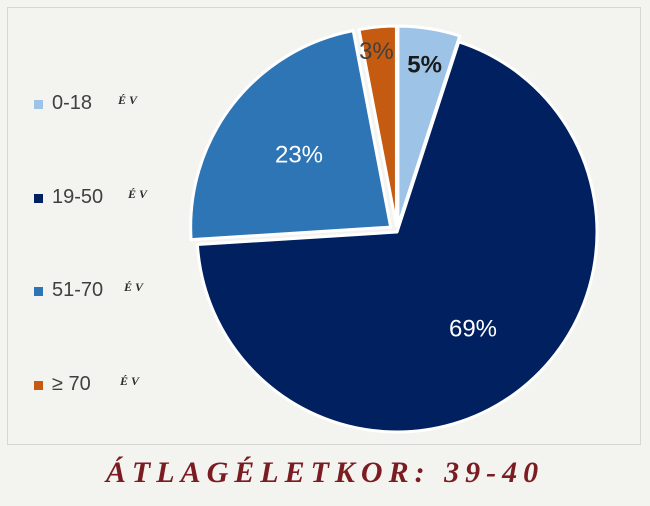 The height and width of the screenshot is (506, 650). I want to click on legend-label: 51-70, so click(78, 290).